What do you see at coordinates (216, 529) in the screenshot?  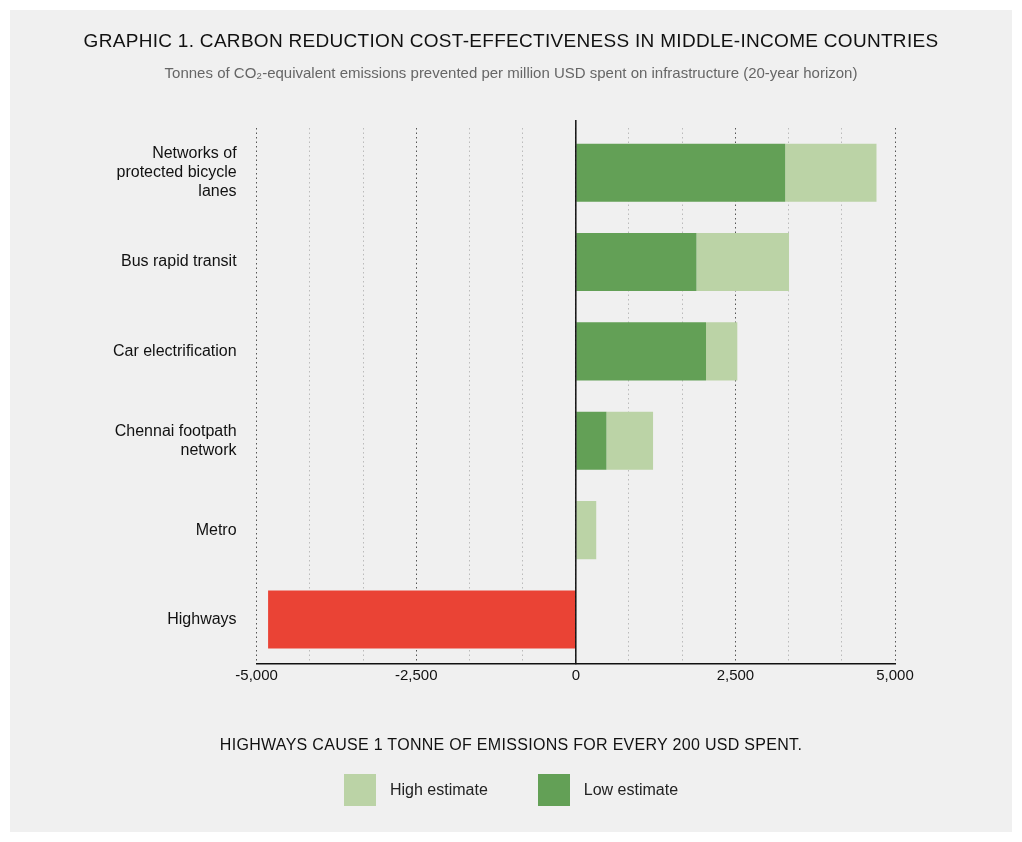 I see `y-tick-label: Metro` at bounding box center [216, 529].